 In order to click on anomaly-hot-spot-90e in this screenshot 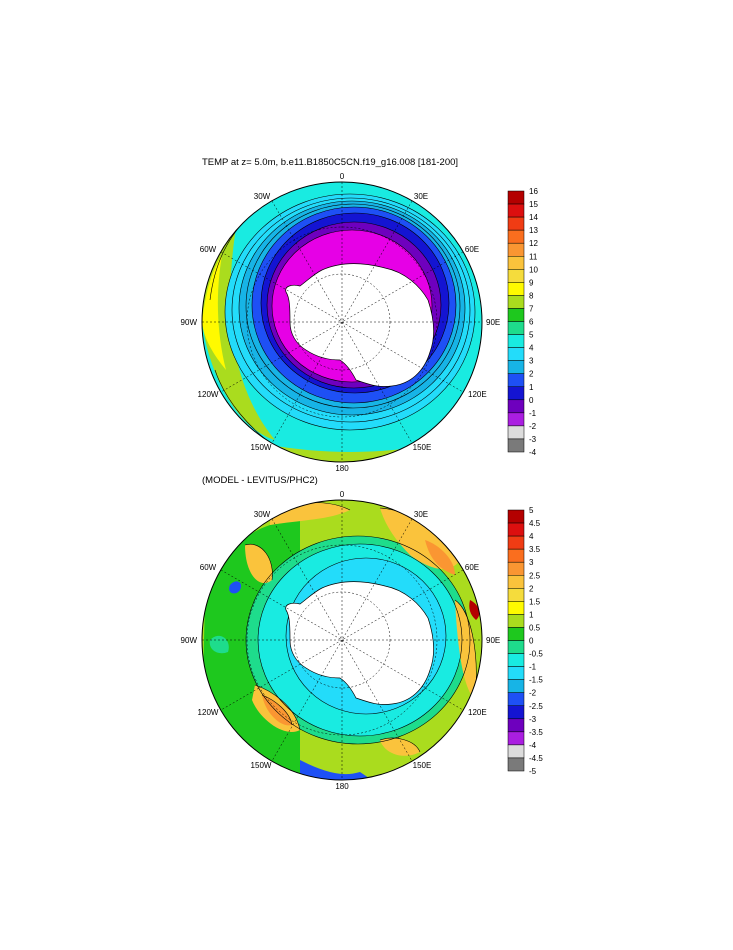, I will do `click(474, 610)`.